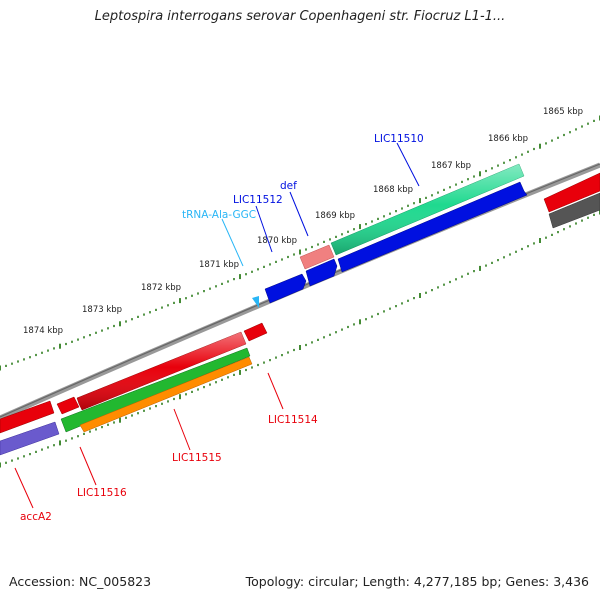  I want to click on gene-orange, so click(166, 394).